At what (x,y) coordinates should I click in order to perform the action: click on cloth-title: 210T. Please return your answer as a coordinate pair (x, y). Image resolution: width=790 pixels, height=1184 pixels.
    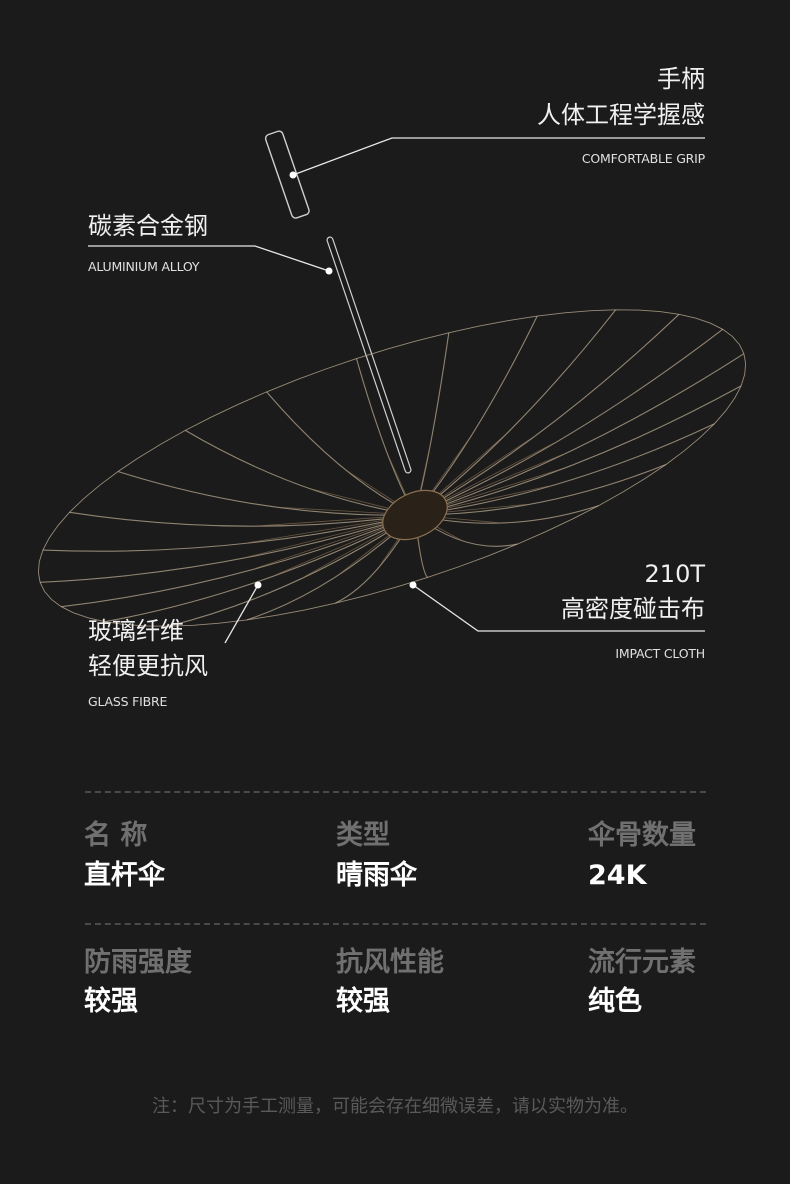
    Looking at the image, I should click on (674, 574).